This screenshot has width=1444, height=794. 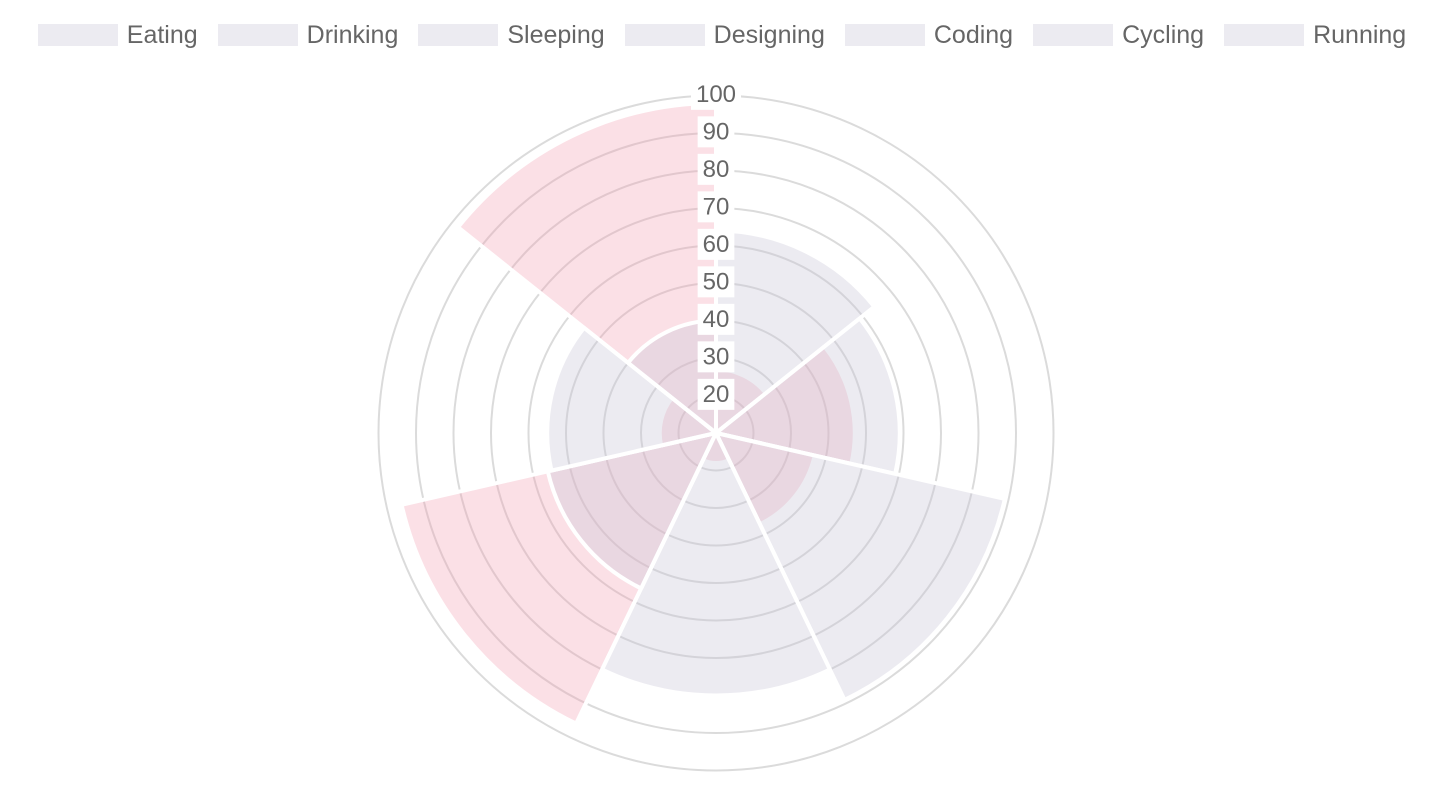 I want to click on tick-label-60: 60, so click(x=716, y=244).